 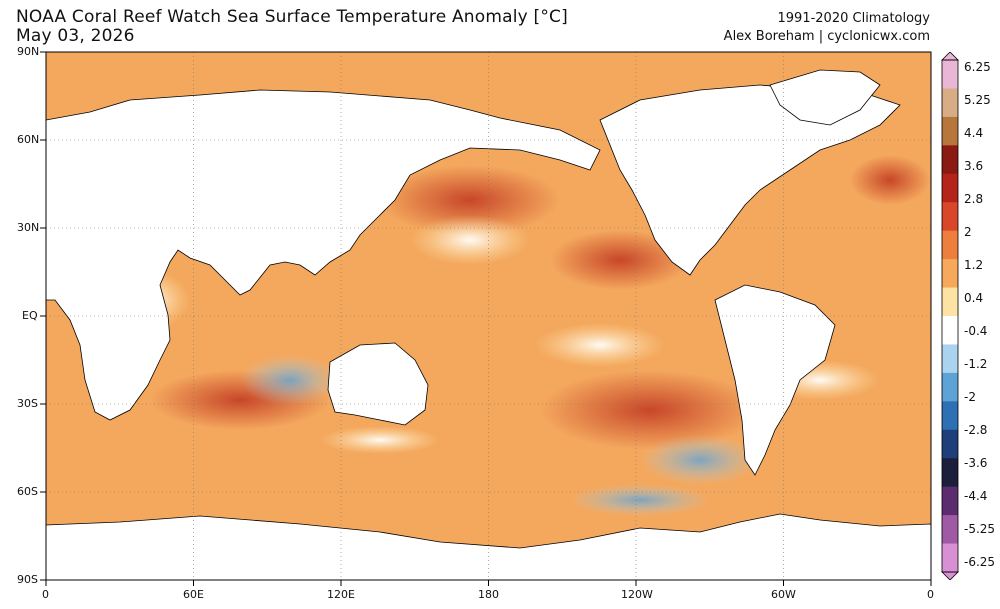 What do you see at coordinates (27, 403) in the screenshot?
I see `lat-label-30s: 30S` at bounding box center [27, 403].